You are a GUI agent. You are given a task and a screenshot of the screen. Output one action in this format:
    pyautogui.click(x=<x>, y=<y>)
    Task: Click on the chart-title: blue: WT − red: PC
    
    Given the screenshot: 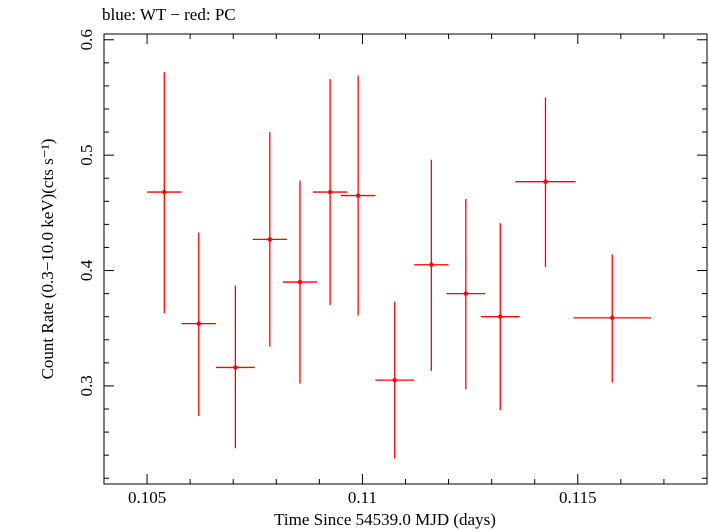 What is the action you would take?
    pyautogui.click(x=169, y=14)
    